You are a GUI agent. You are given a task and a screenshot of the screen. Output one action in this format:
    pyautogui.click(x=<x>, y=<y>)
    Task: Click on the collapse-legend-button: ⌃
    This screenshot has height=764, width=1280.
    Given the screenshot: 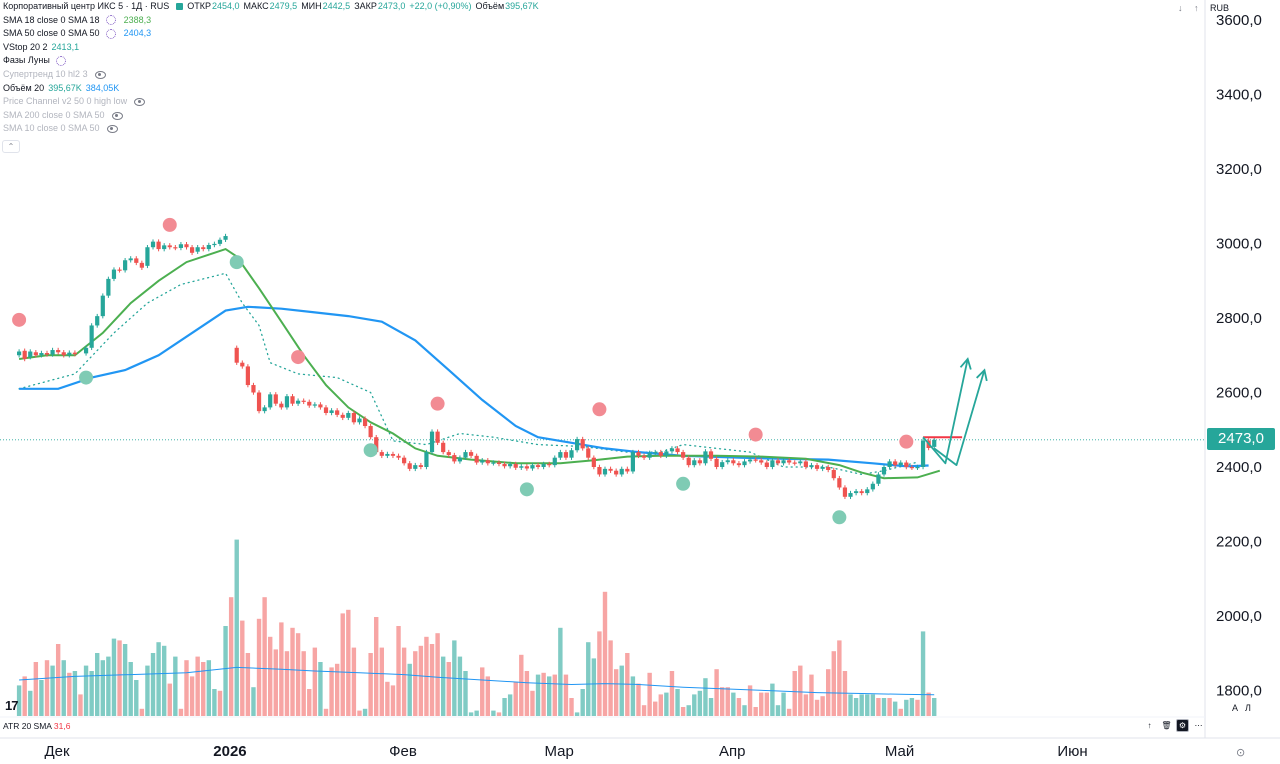 What is the action you would take?
    pyautogui.click(x=11, y=146)
    